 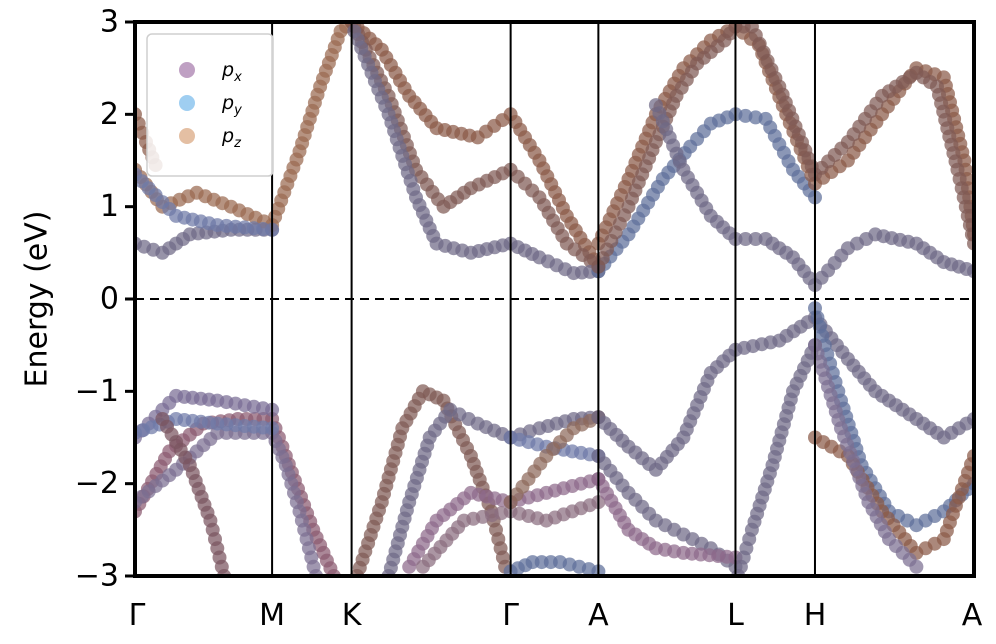 What do you see at coordinates (237, 77) in the screenshot?
I see `legend-label-subscript: x` at bounding box center [237, 77].